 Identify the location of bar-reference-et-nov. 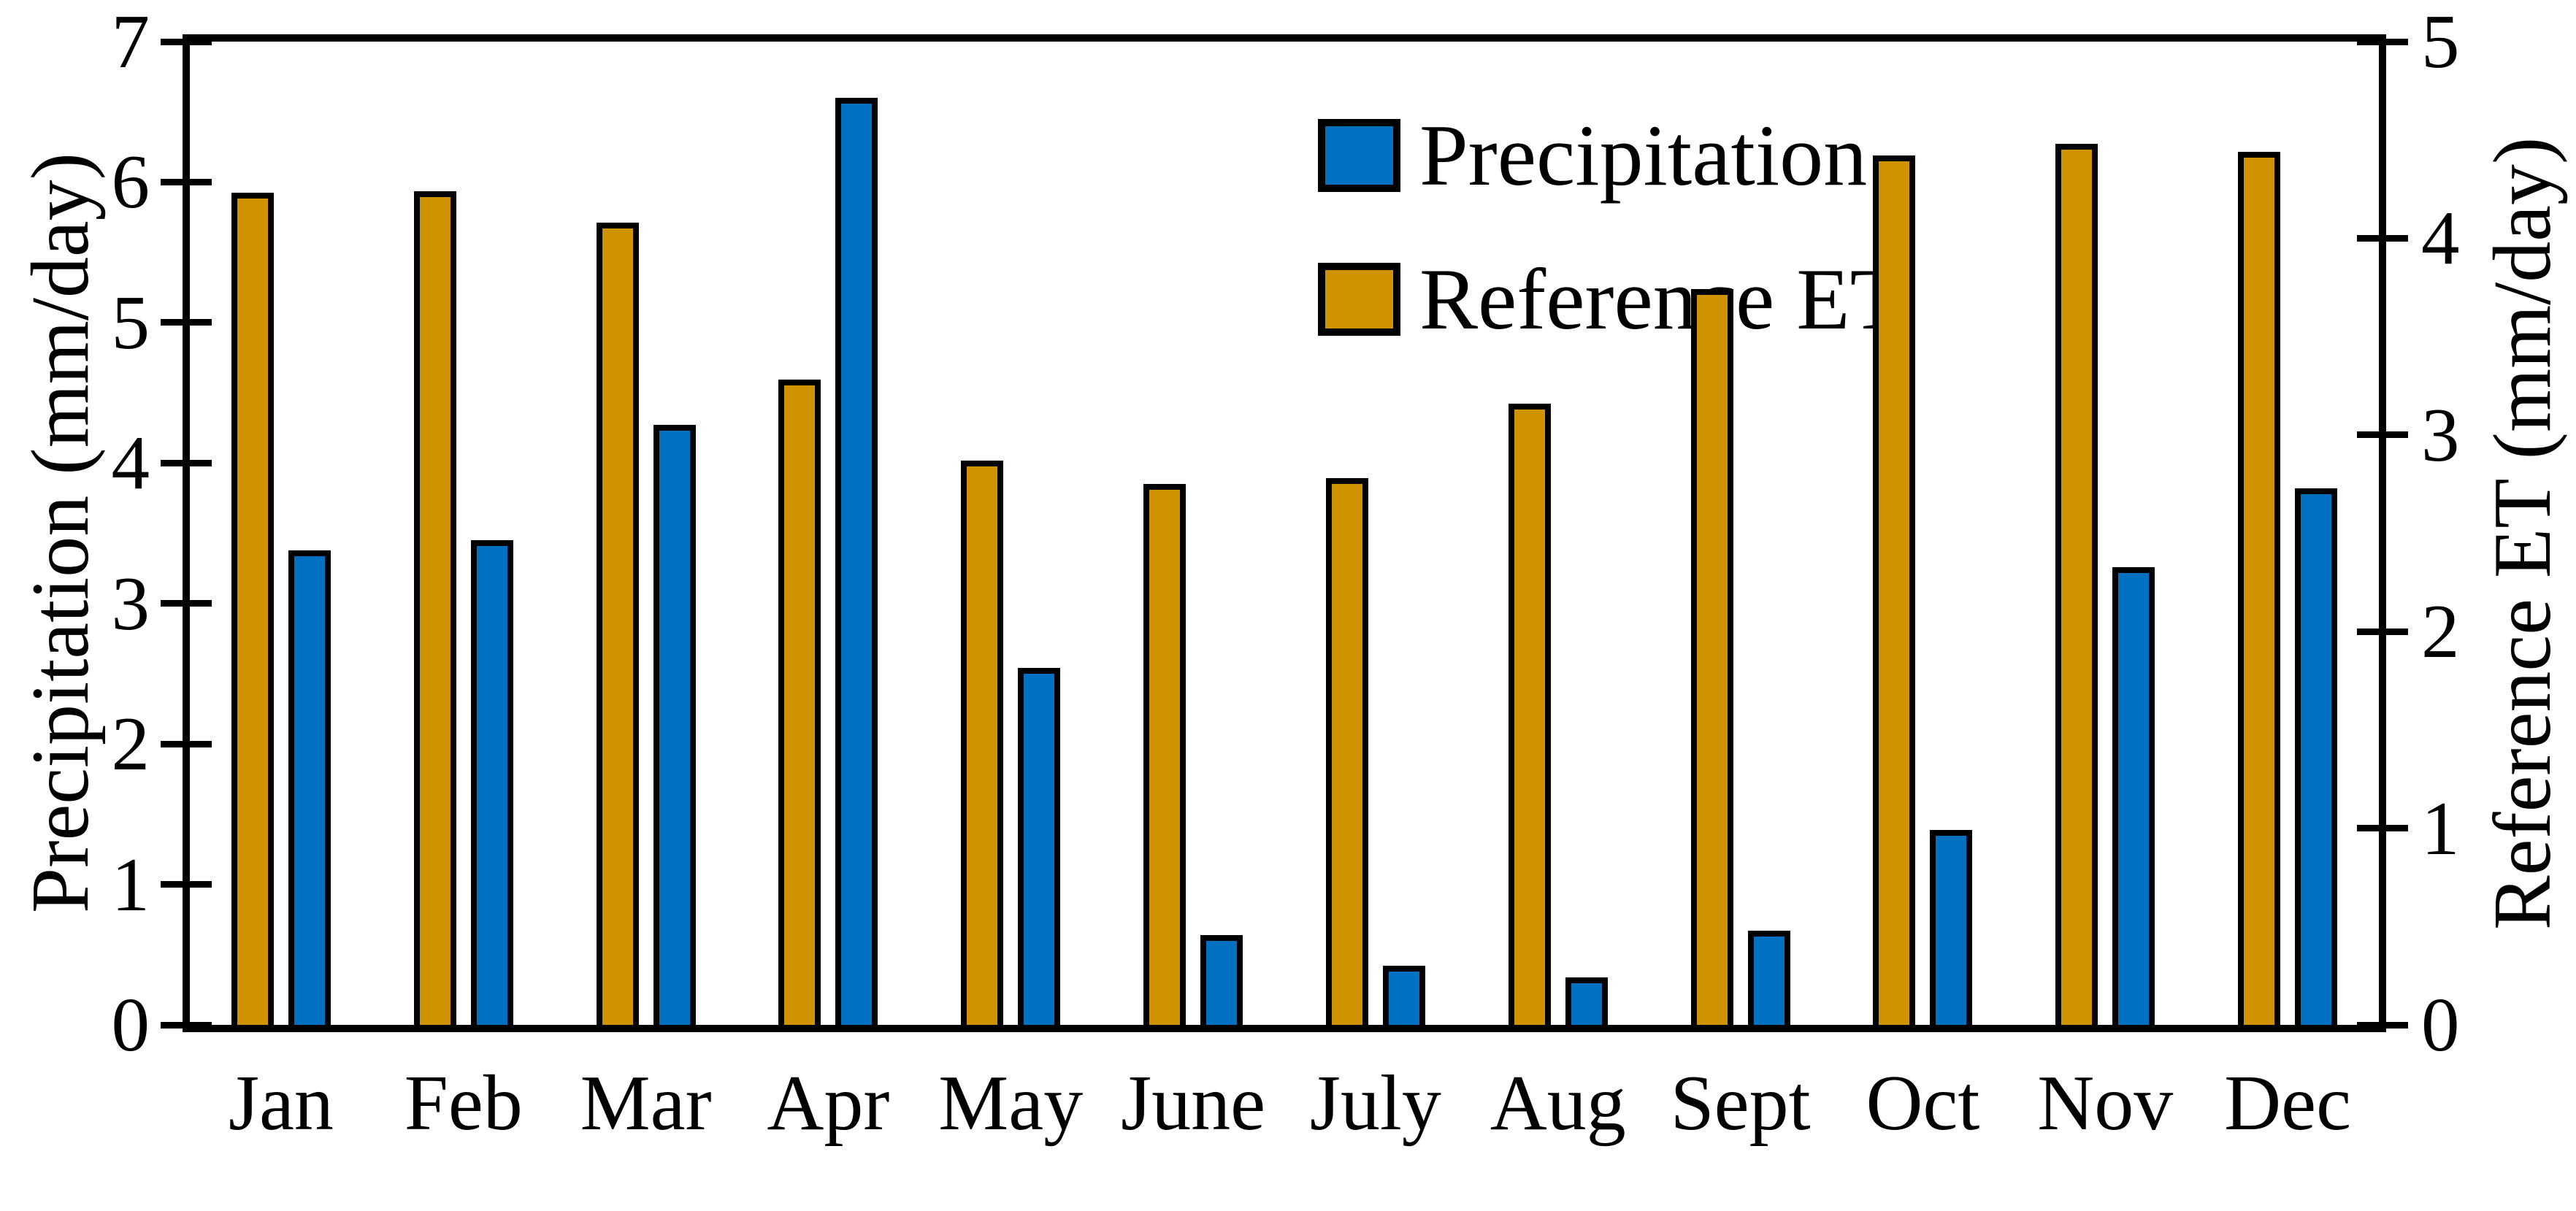
(2076, 584).